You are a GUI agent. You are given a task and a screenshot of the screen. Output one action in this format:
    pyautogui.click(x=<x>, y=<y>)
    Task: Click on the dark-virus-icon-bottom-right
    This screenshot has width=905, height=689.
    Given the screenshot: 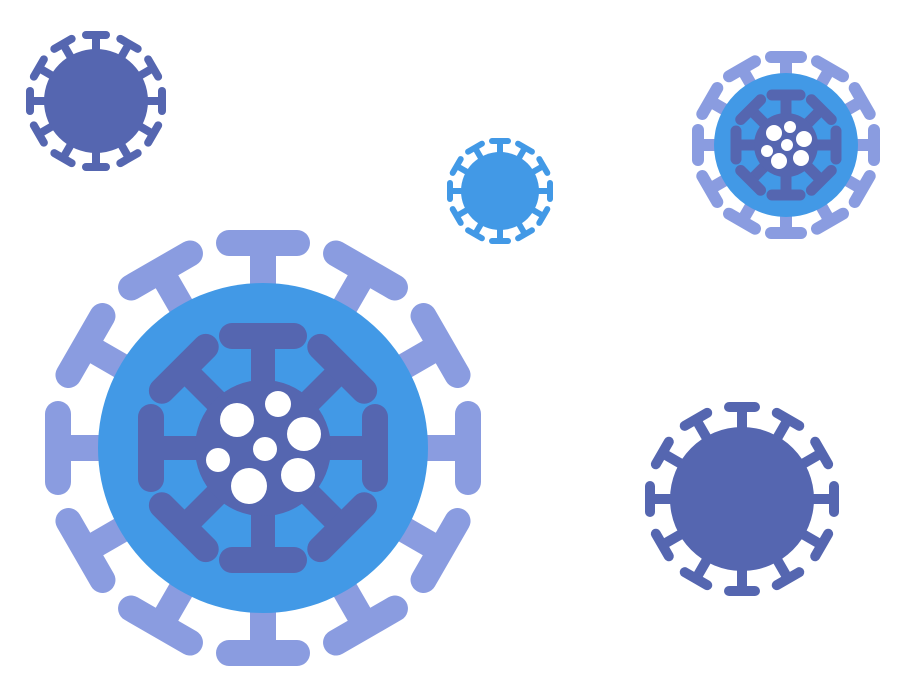 What is the action you would take?
    pyautogui.click(x=742, y=499)
    